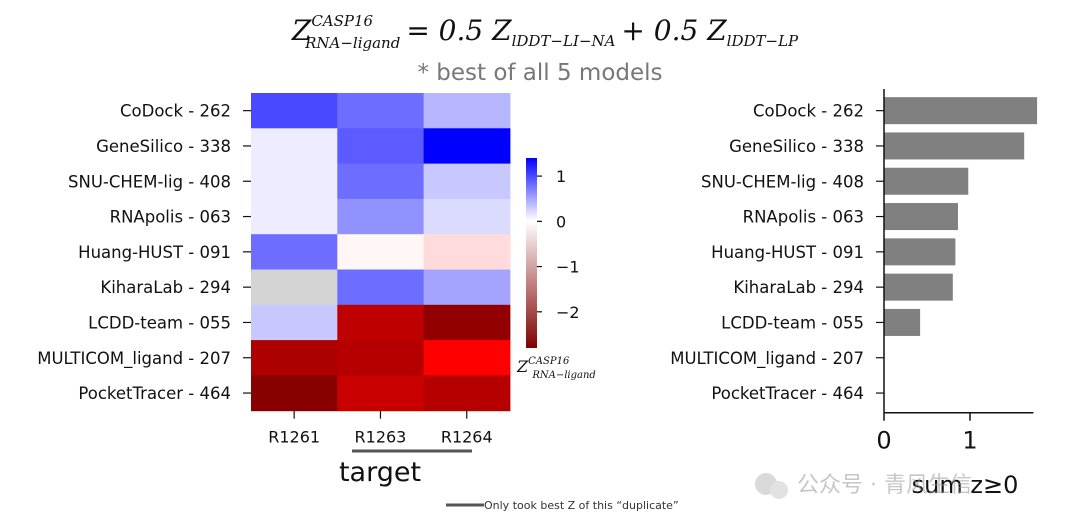  What do you see at coordinates (787, 252) in the screenshot?
I see `bar-category-label: Huang-HUST - 091` at bounding box center [787, 252].